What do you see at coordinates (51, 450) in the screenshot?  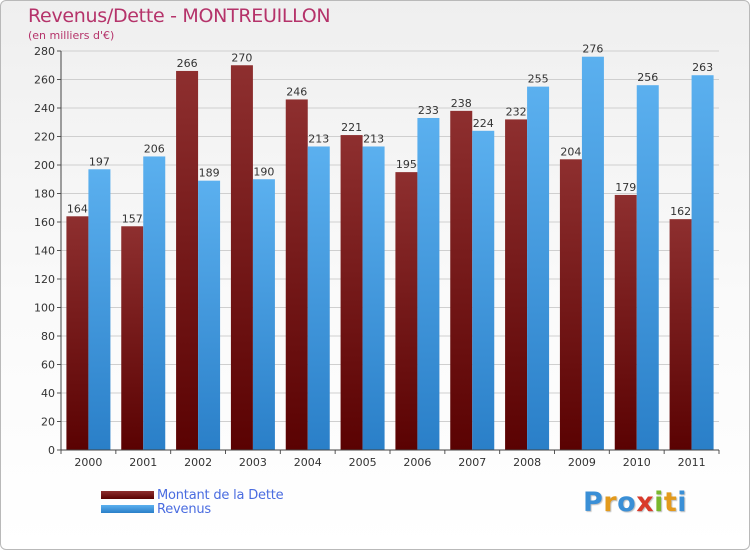 I see `y-tick-label: 0` at bounding box center [51, 450].